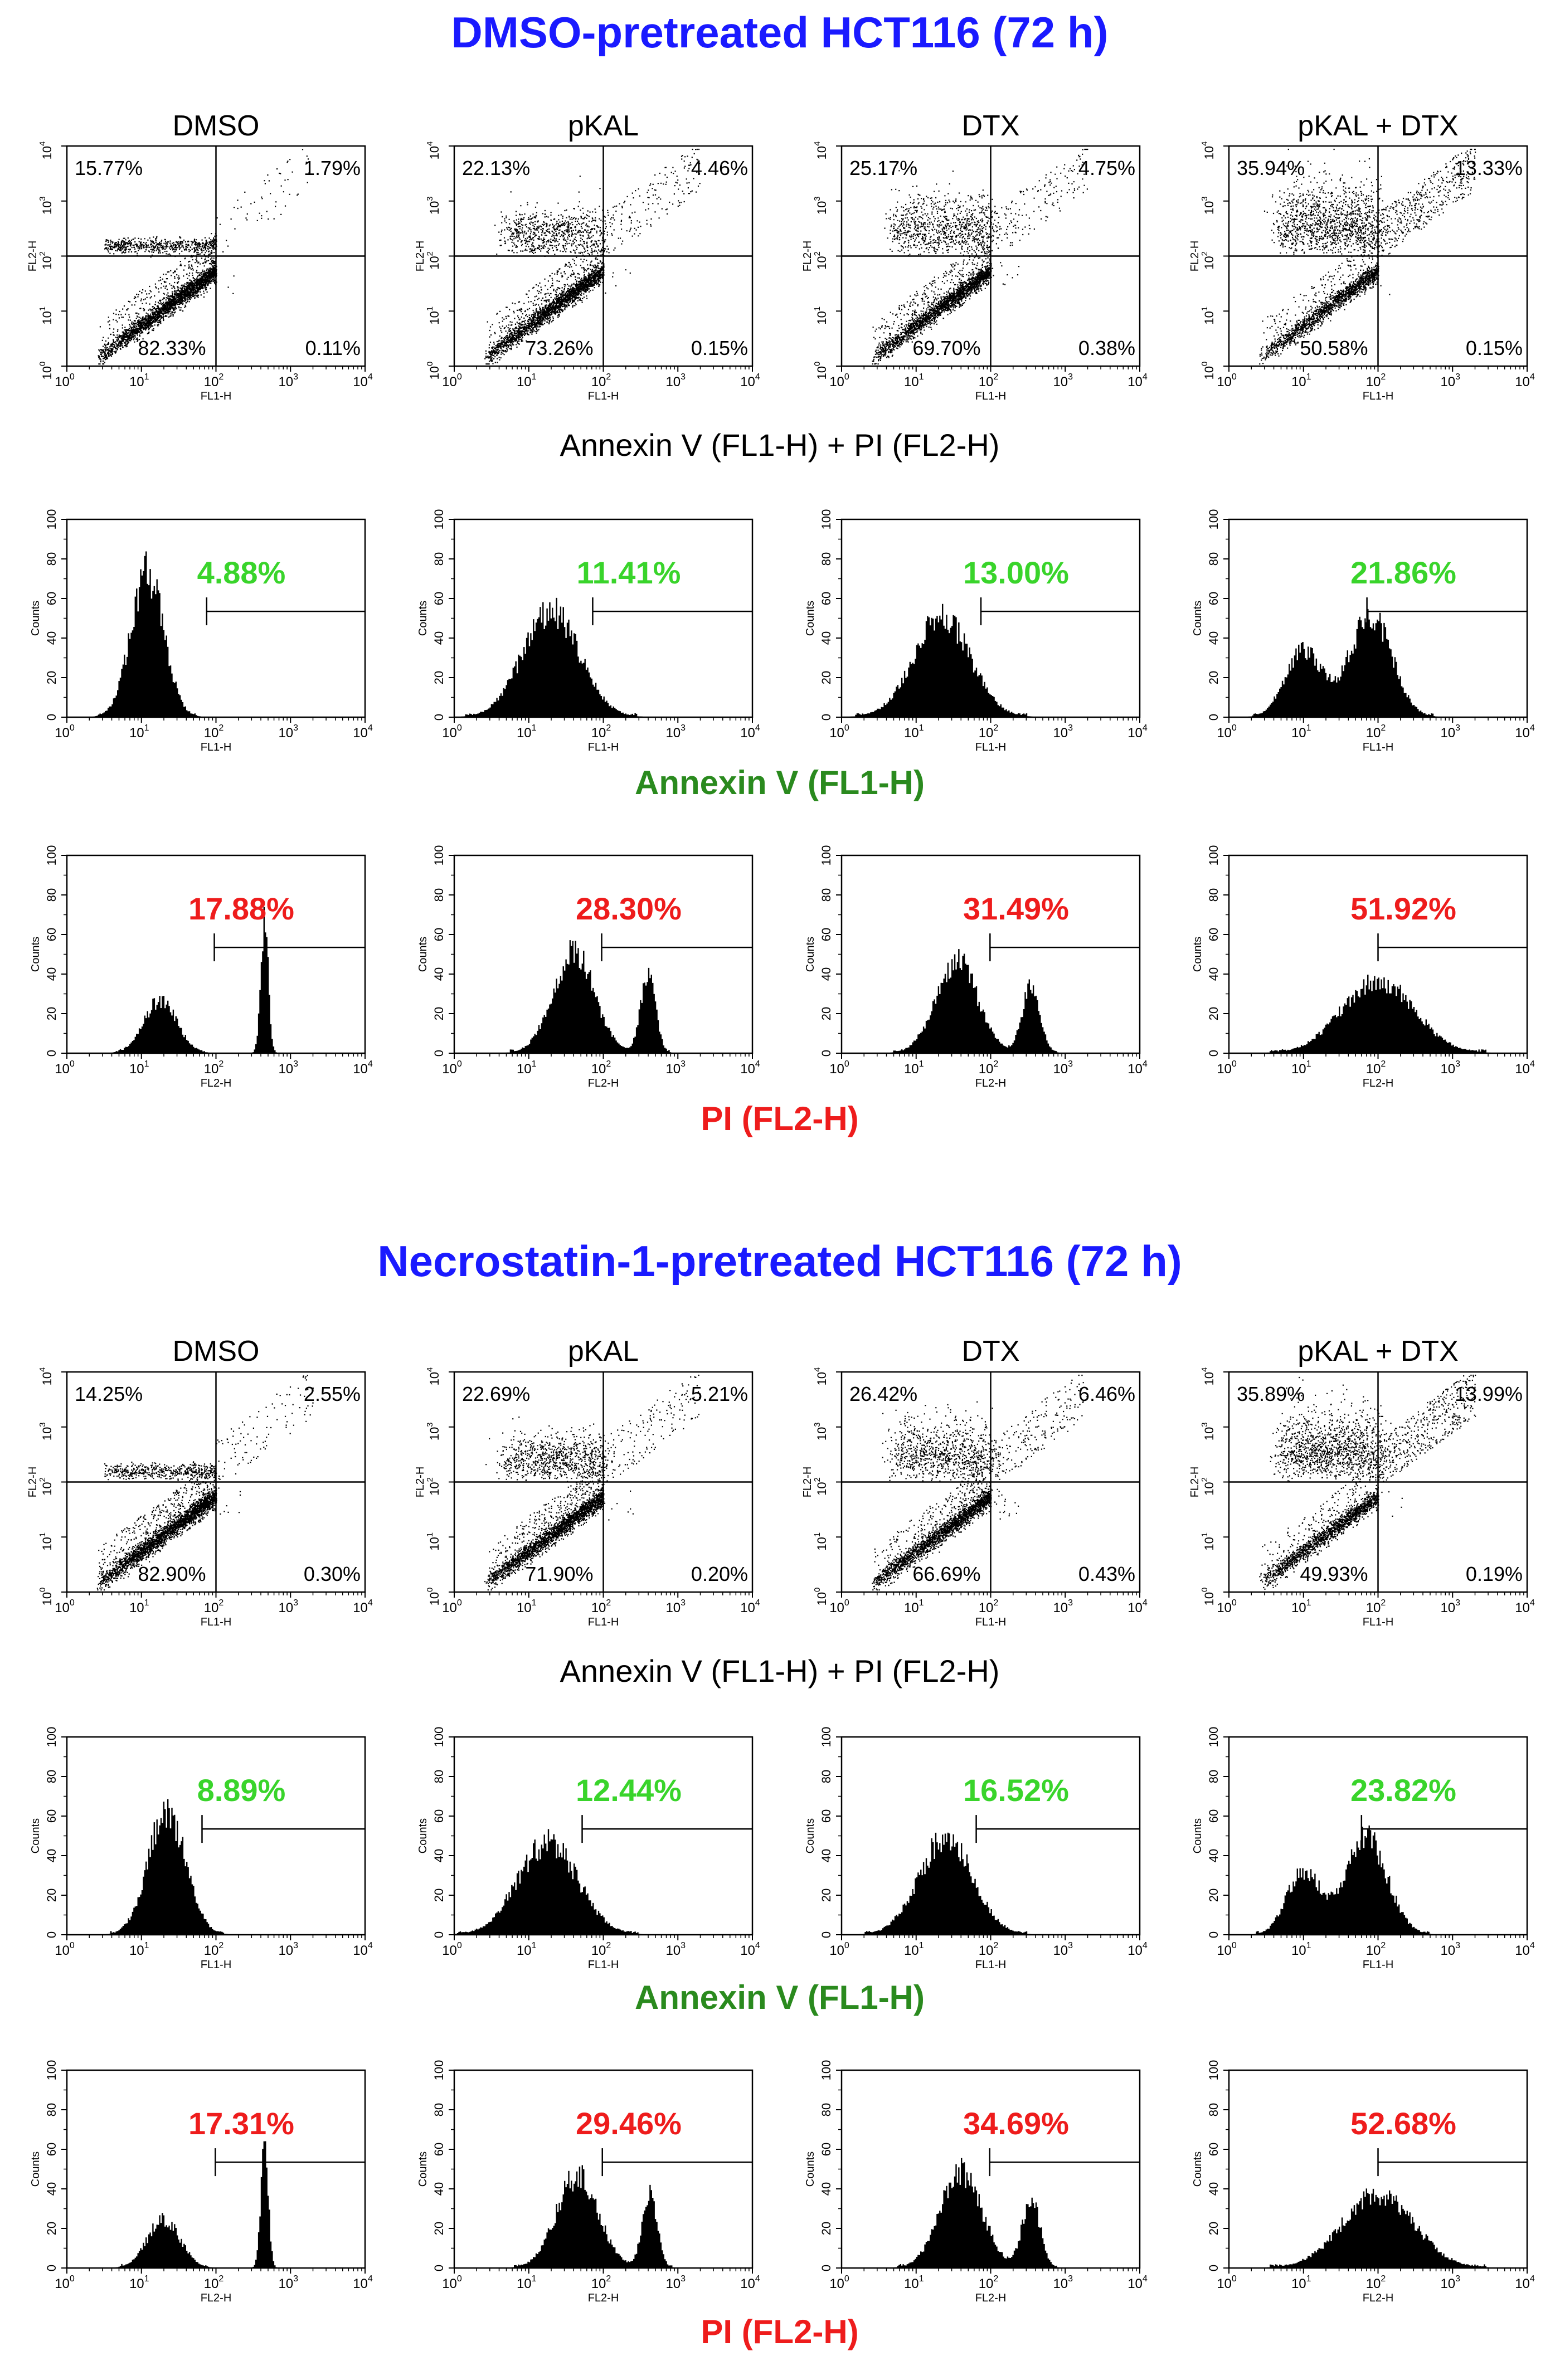  What do you see at coordinates (332, 168) in the screenshot?
I see `quadrant-upper-right-value: 1.79%` at bounding box center [332, 168].